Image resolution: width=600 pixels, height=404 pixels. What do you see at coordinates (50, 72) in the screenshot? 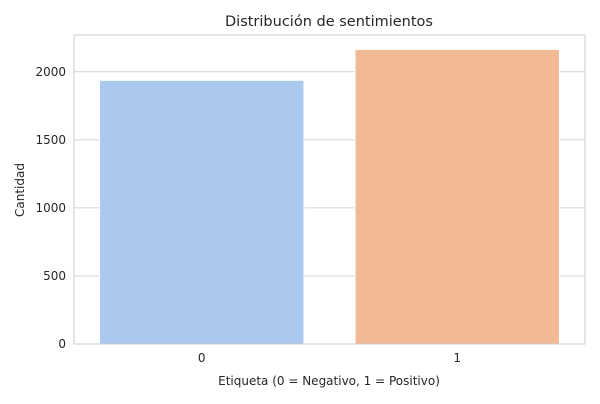
I see `y-tick-label: 2000` at bounding box center [50, 72].